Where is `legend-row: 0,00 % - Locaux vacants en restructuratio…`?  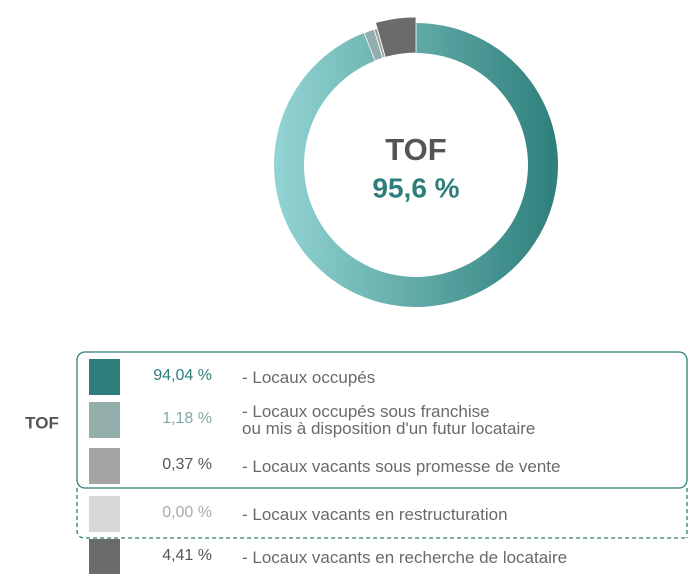 legend-row: 0,00 % - Locaux vacants en restructuratio… is located at coordinates (344, 514).